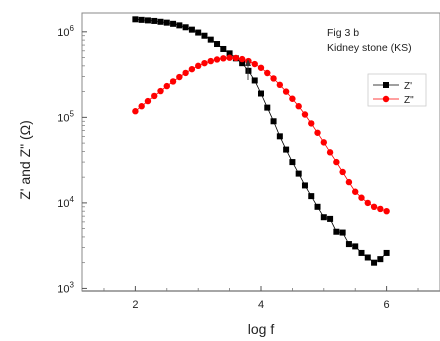 The width and height of the screenshot is (440, 341). What do you see at coordinates (387, 305) in the screenshot?
I see `x-tick-label-6: 6` at bounding box center [387, 305].